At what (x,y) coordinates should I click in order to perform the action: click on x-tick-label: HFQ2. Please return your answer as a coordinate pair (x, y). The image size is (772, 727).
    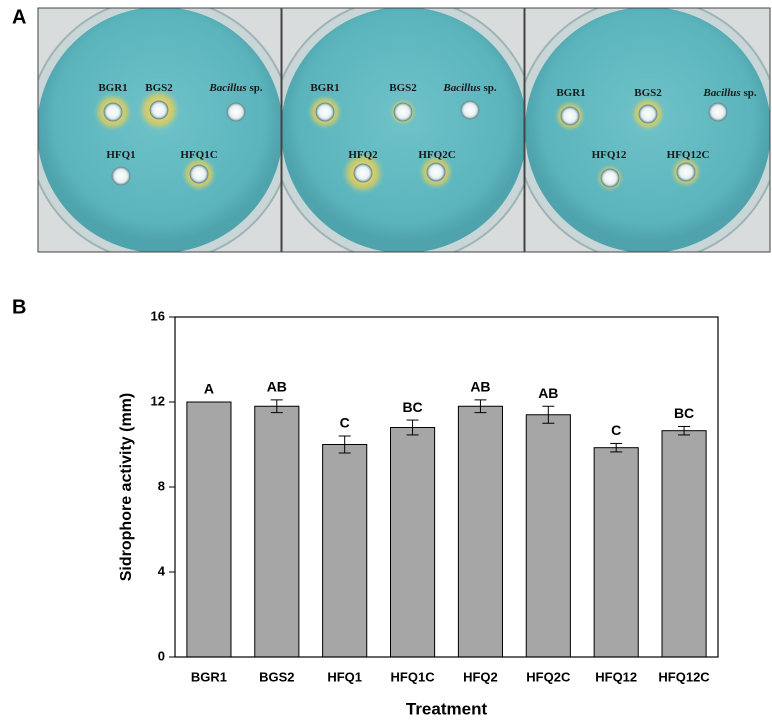
    Looking at the image, I should click on (480, 676).